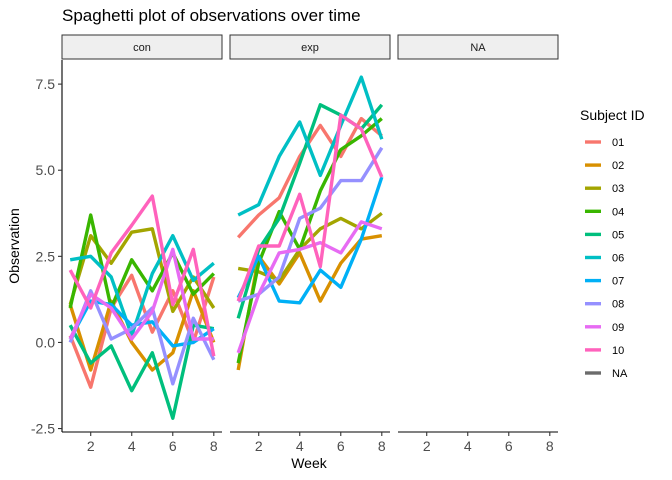  Describe the element at coordinates (604, 351) in the screenshot. I see `legend-item-10: 10` at that location.